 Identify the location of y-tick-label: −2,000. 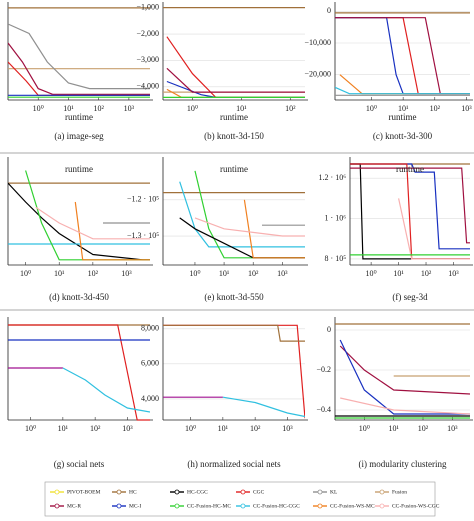
(147, 33).